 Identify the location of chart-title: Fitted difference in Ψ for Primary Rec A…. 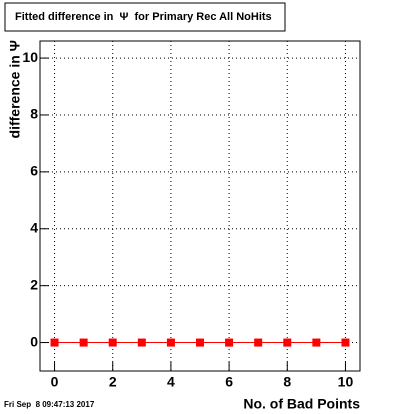
(143, 17).